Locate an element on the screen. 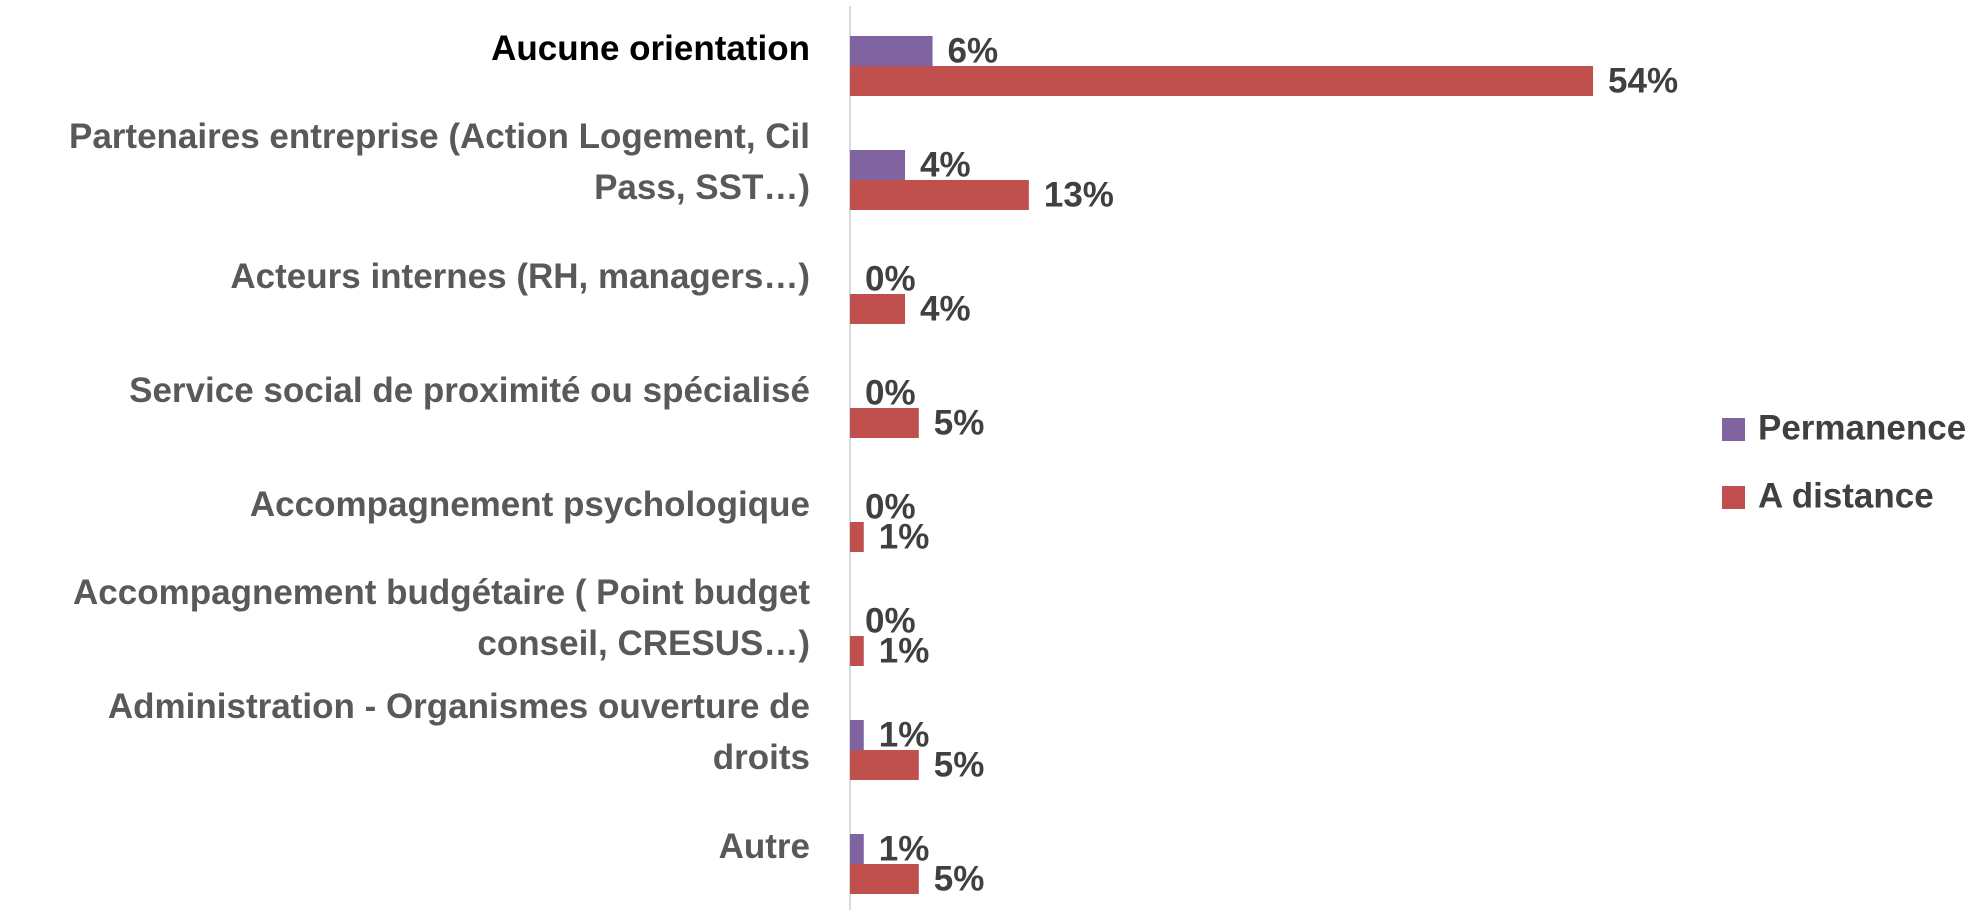 This screenshot has height=910, width=1988. data-label: 6% is located at coordinates (973, 50).